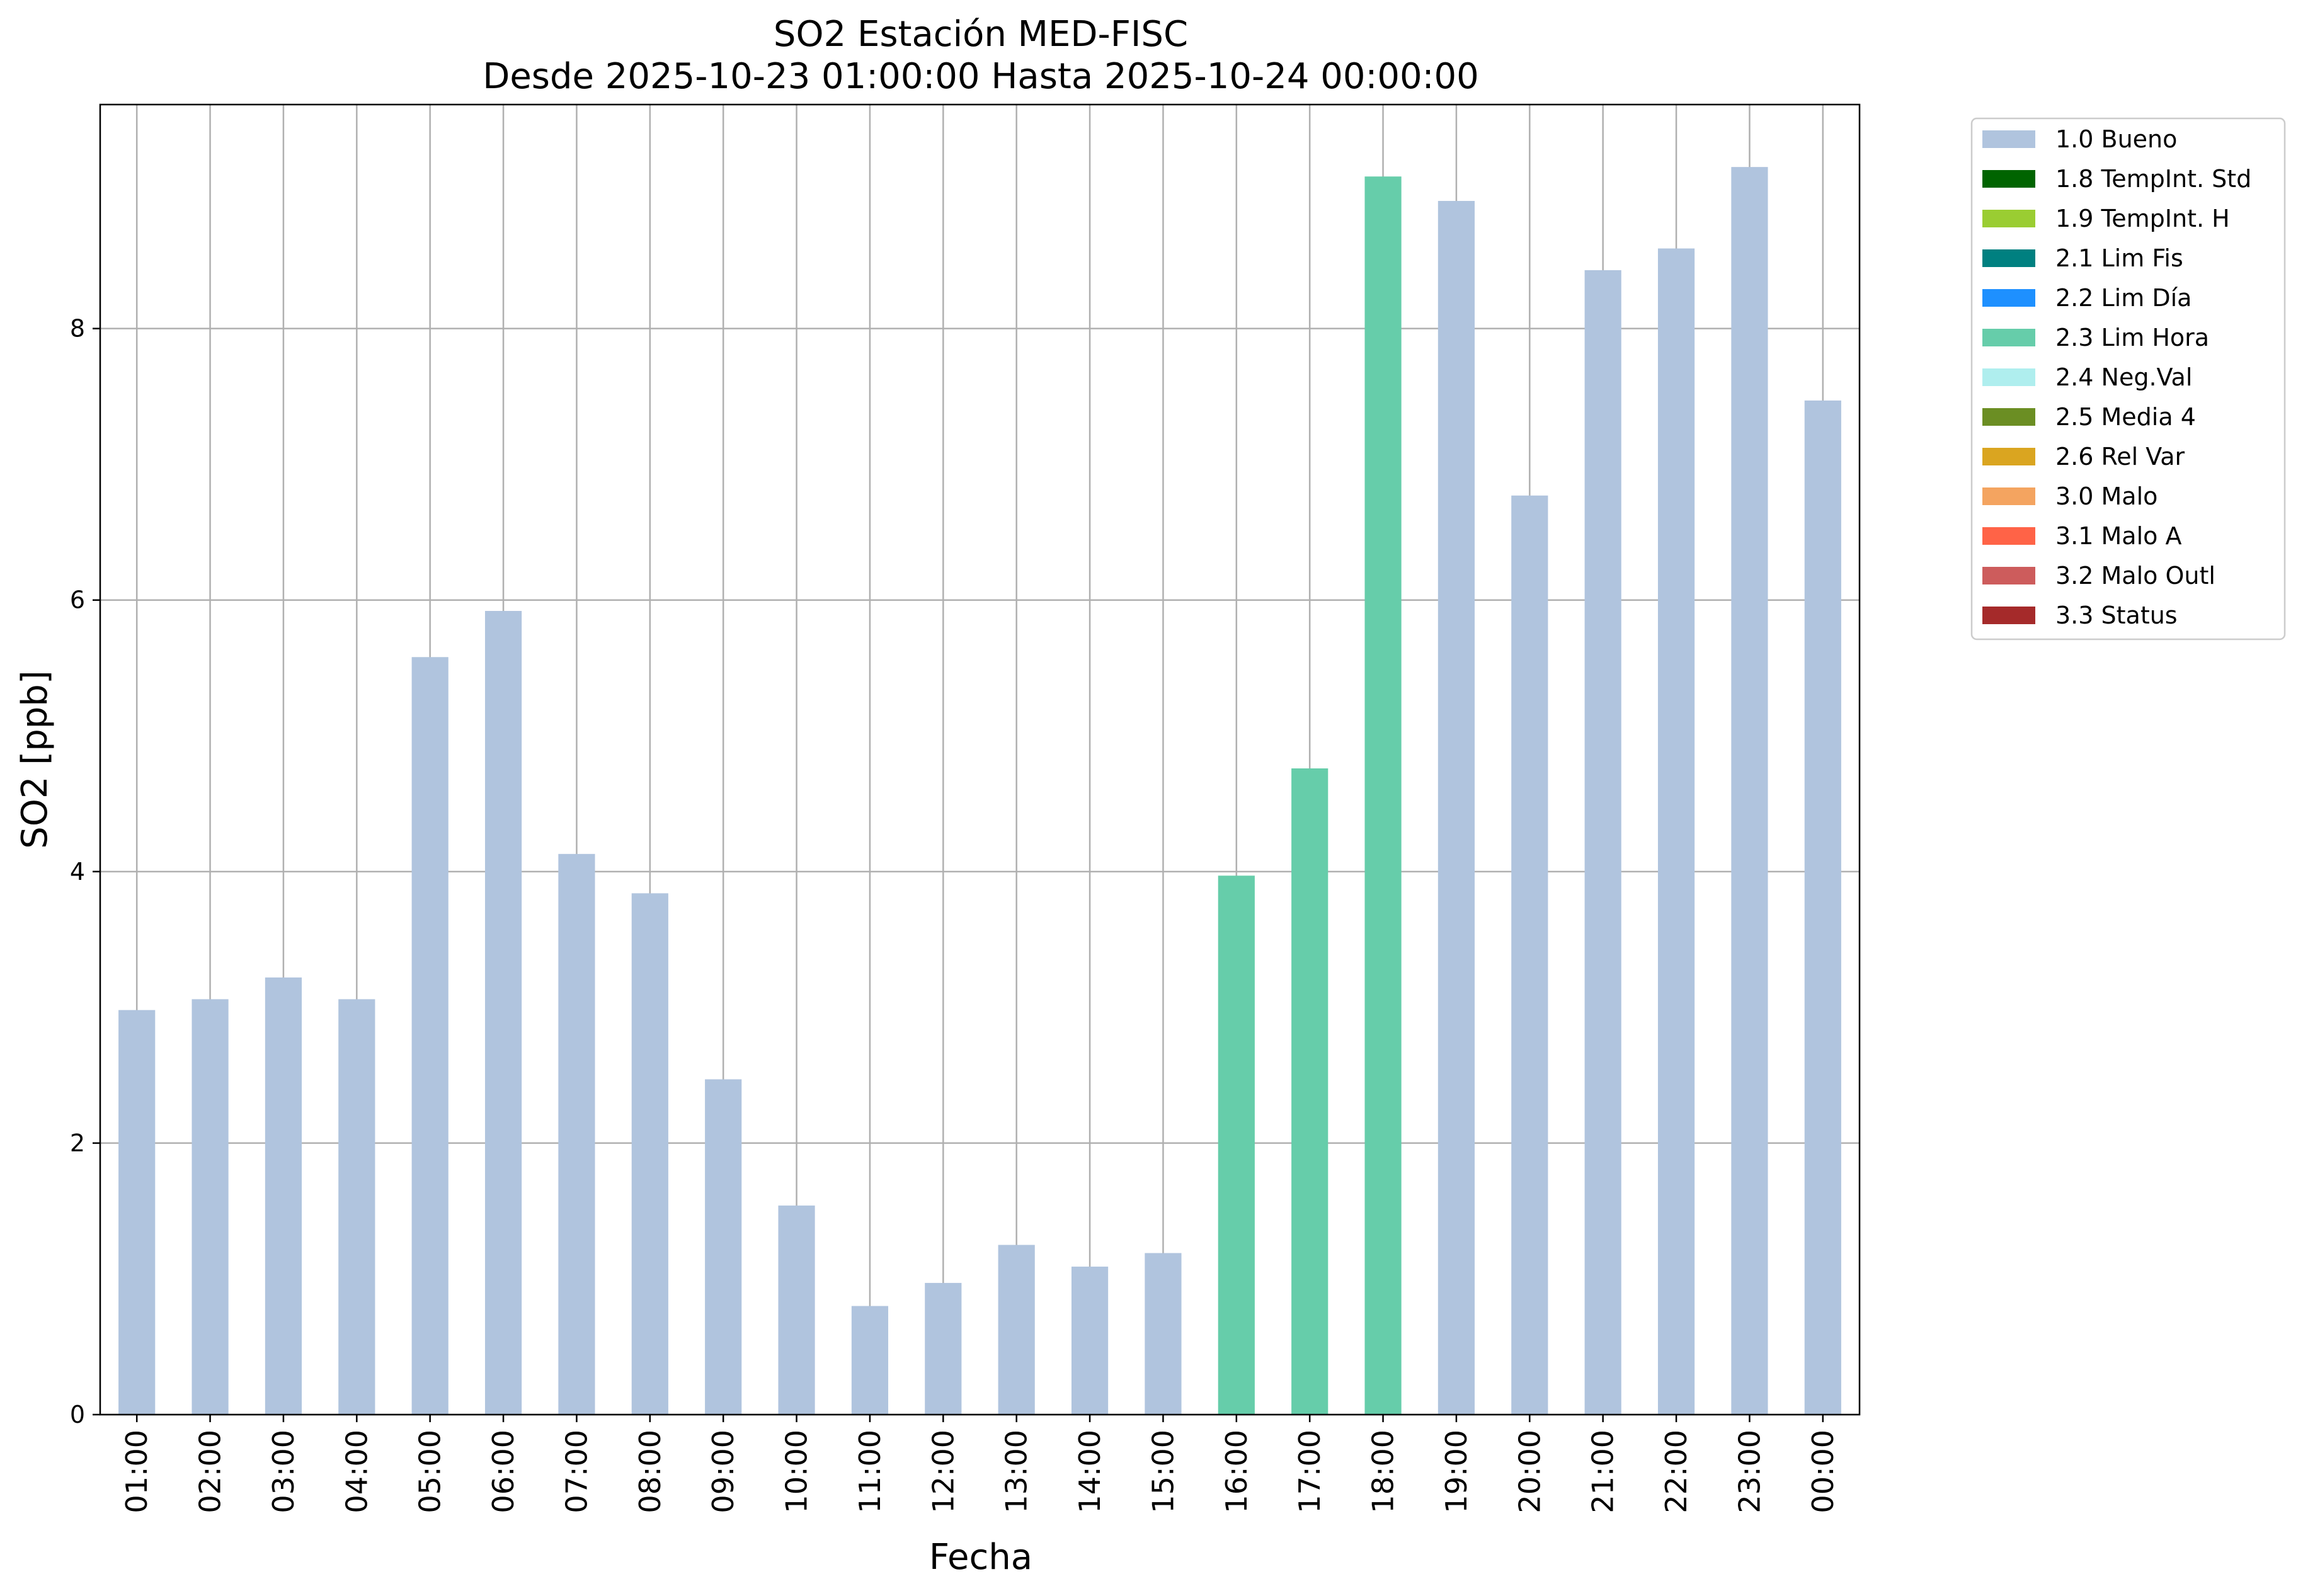 The width and height of the screenshot is (2303, 1596). I want to click on x-tick-label: 06:00, so click(503, 1471).